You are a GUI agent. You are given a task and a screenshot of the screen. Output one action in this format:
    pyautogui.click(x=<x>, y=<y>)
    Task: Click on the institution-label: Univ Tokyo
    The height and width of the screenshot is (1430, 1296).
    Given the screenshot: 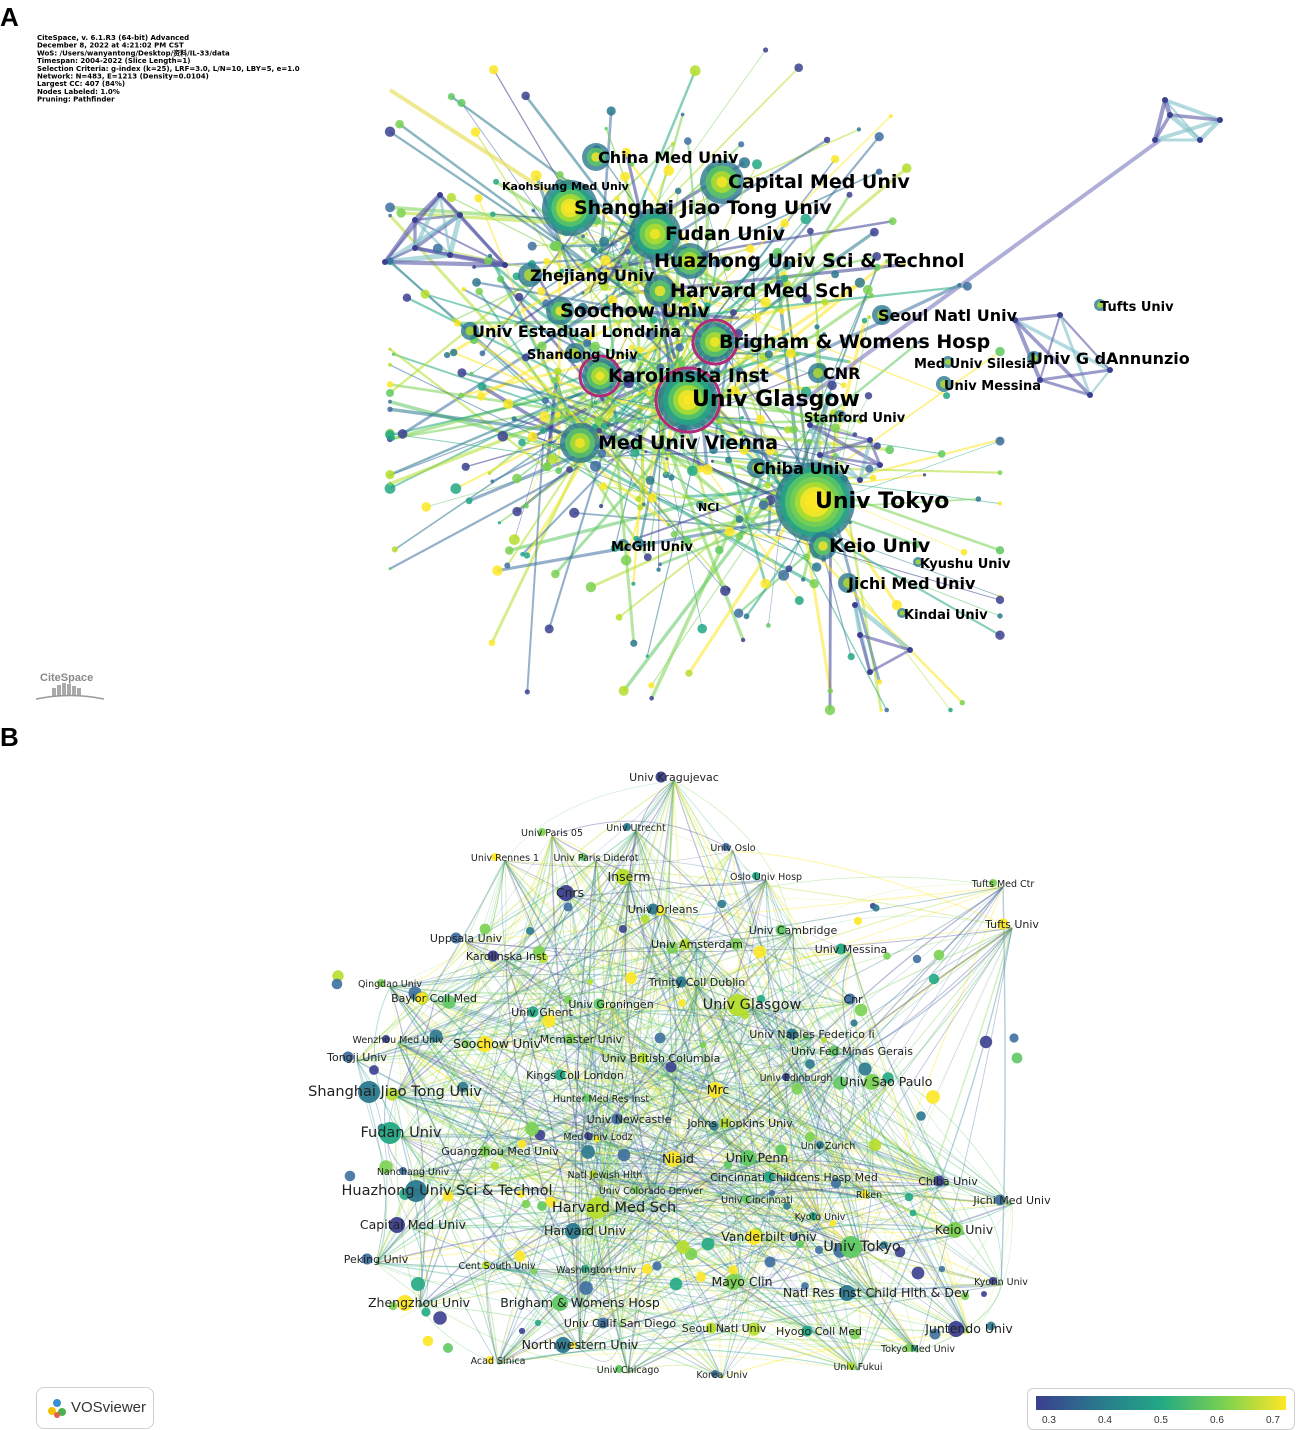 What is the action you would take?
    pyautogui.click(x=882, y=501)
    